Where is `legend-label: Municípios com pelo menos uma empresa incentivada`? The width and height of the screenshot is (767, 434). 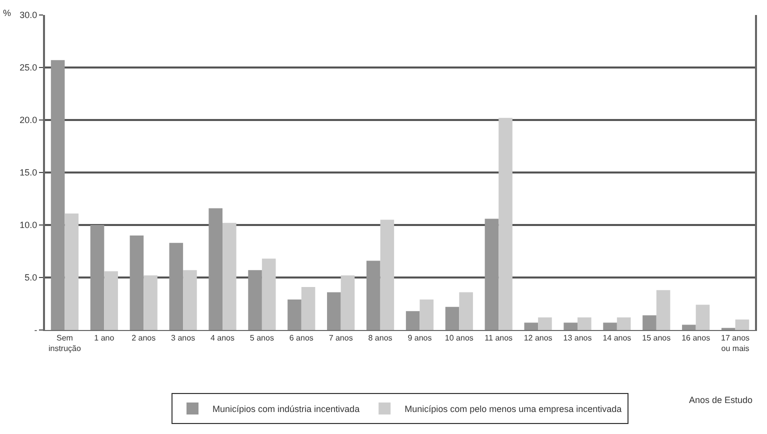 legend-label: Municípios com pelo menos uma empresa incentivada is located at coordinates (513, 409).